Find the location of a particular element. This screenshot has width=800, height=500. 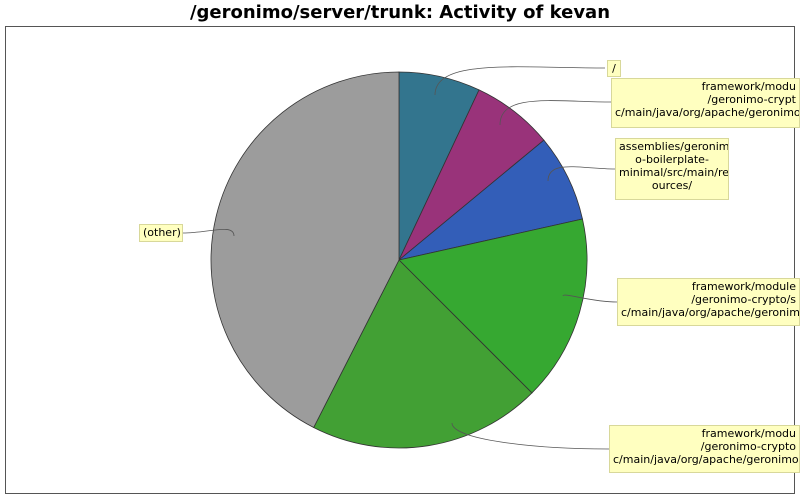

slice-label-text: minimal/src/main/res is located at coordinates (674, 172).